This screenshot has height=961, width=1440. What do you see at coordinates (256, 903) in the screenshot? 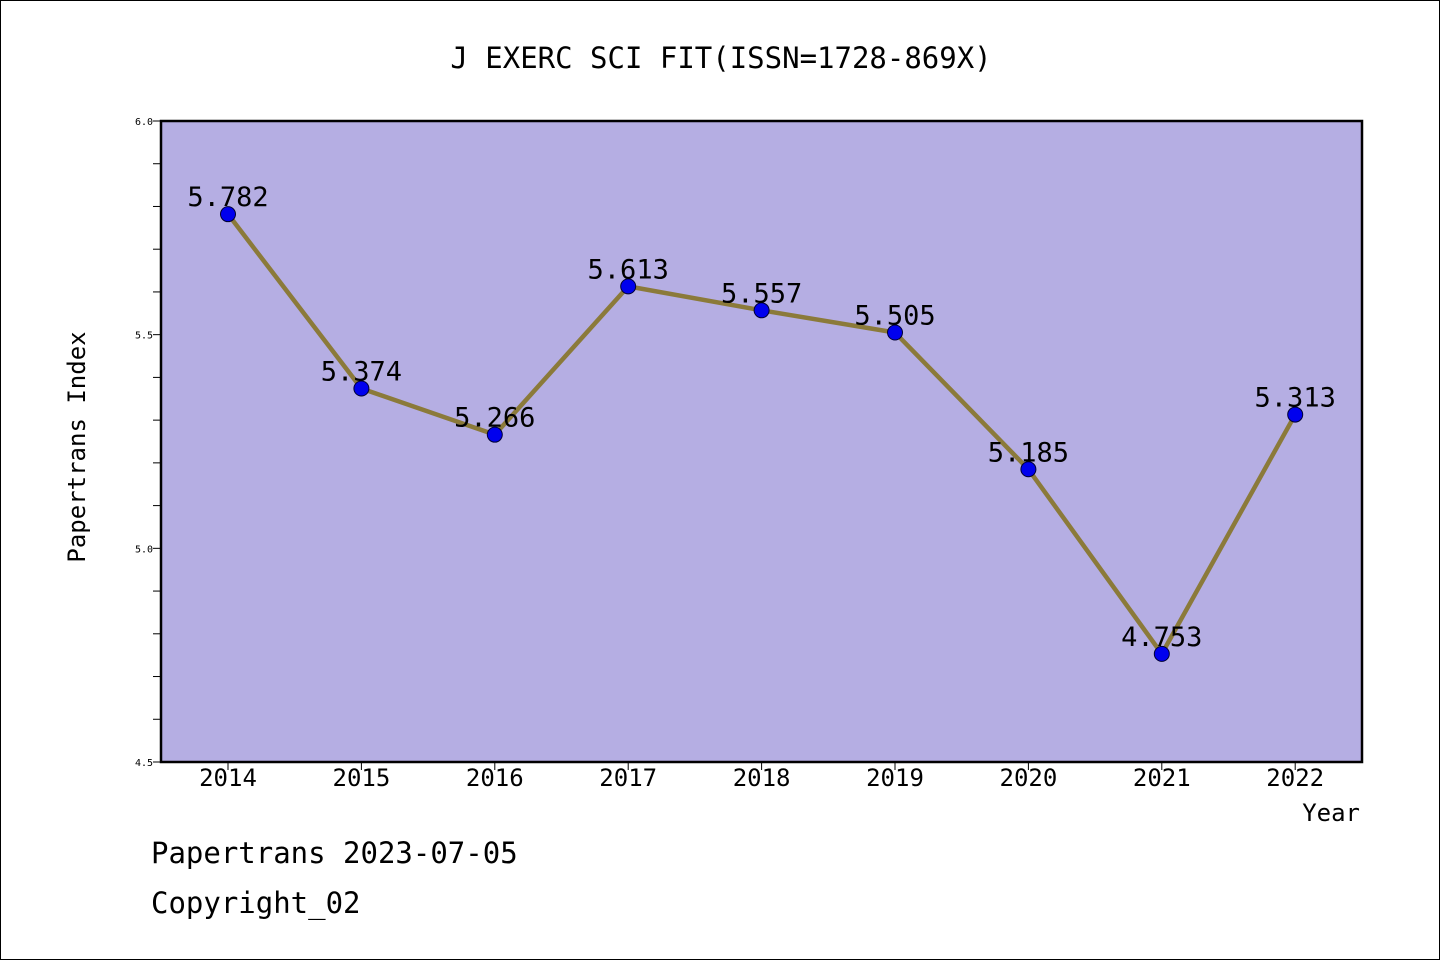
I see `footer-copyright-text: Copyright_02` at bounding box center [256, 903].